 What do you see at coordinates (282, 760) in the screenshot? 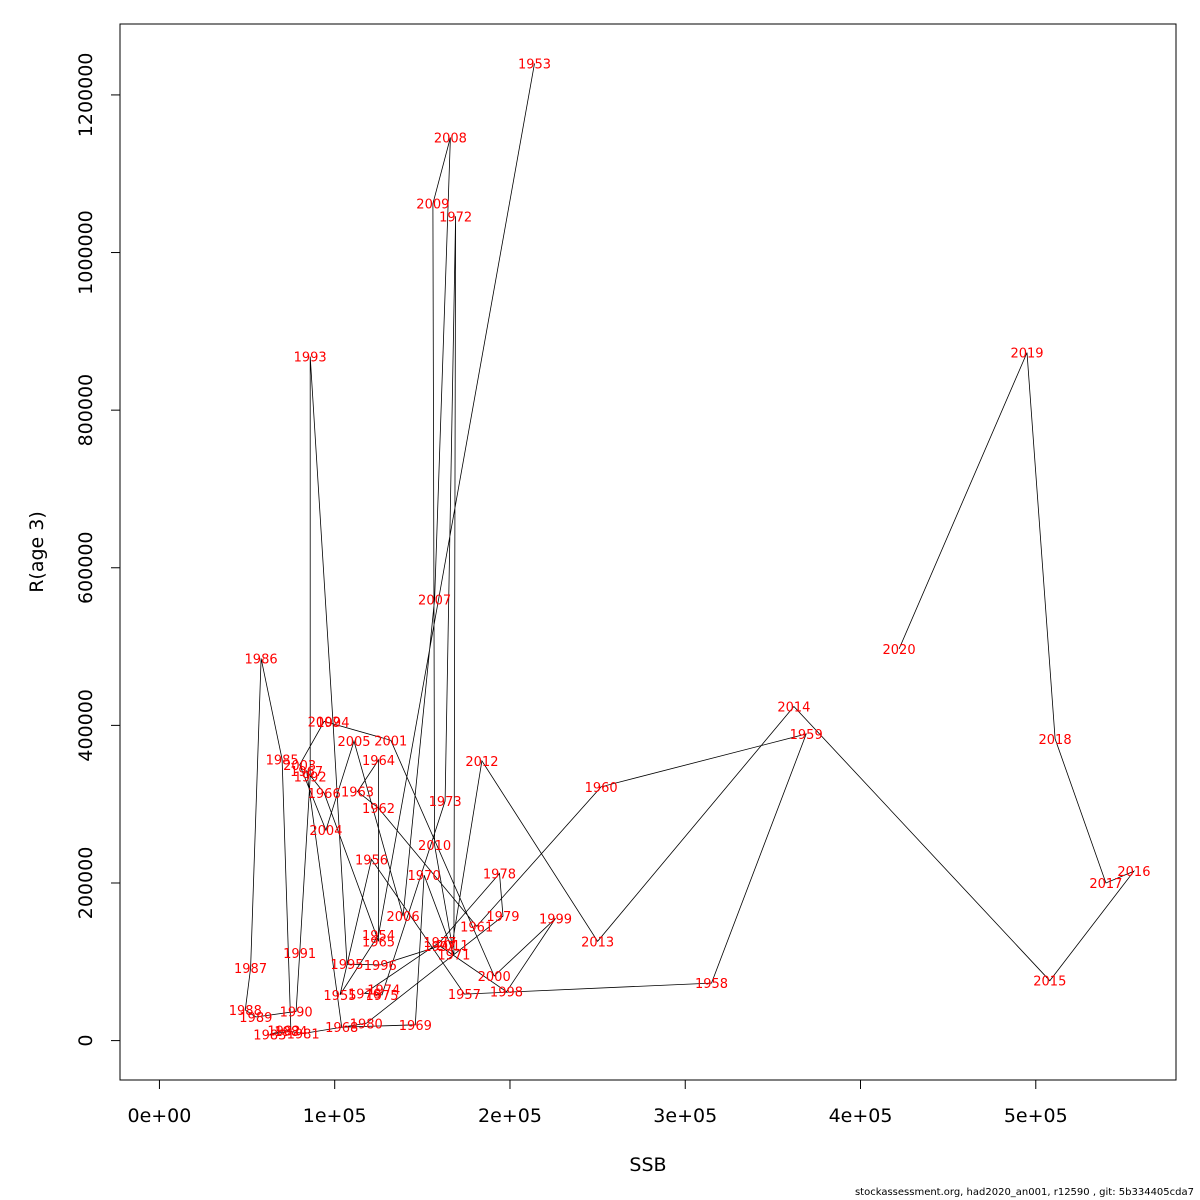
I see `year-label: 1985` at bounding box center [282, 760].